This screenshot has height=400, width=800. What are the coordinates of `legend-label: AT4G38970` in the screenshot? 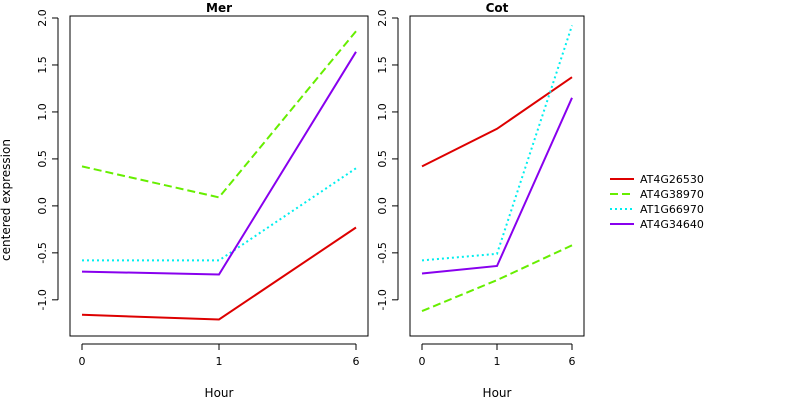 It's located at (672, 194).